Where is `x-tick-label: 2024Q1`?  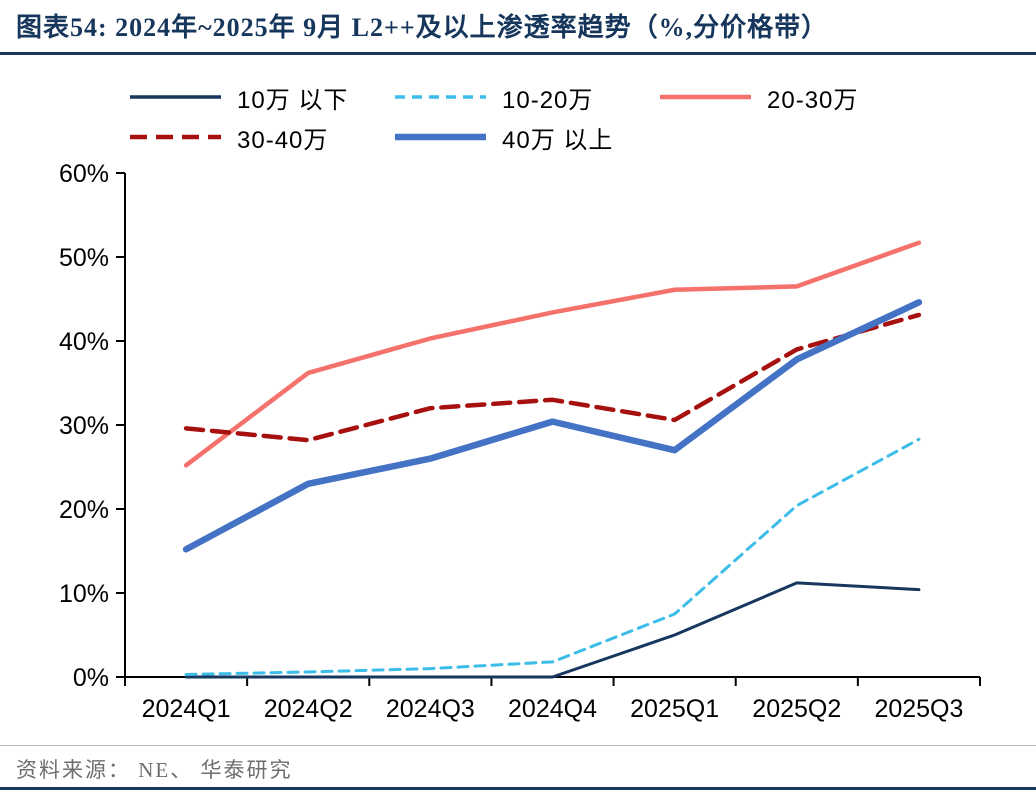
x-tick-label: 2024Q1 is located at coordinates (186, 709).